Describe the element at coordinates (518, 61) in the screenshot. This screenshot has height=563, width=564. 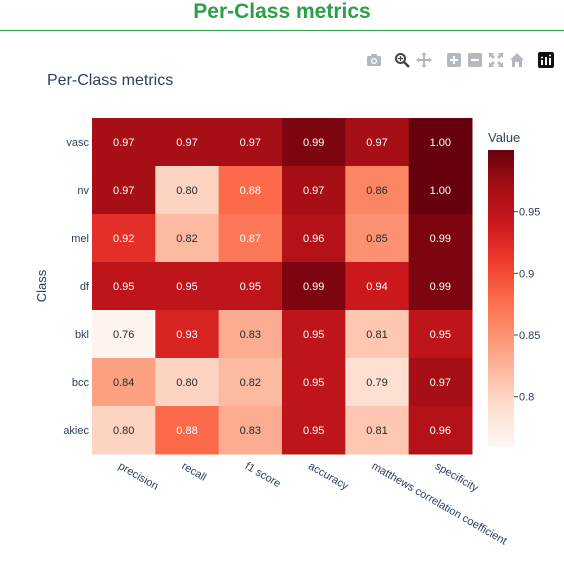
I see `reset-axes-icon` at that location.